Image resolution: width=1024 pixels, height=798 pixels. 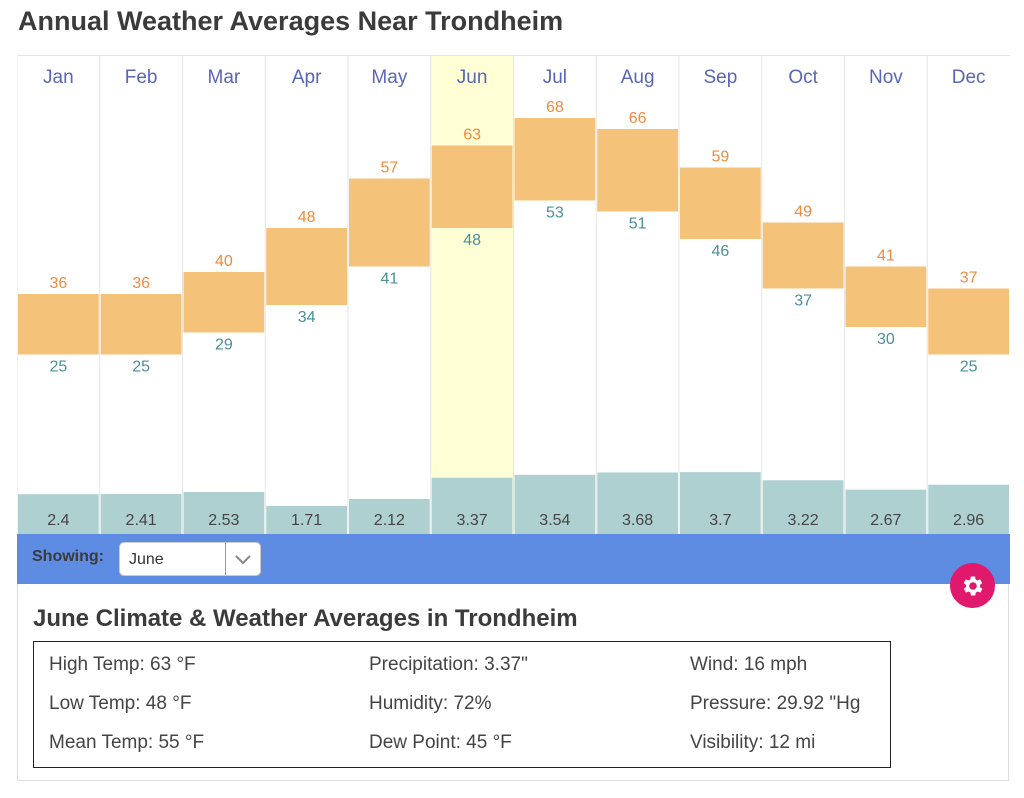 I want to click on month-select: June, so click(x=190, y=559).